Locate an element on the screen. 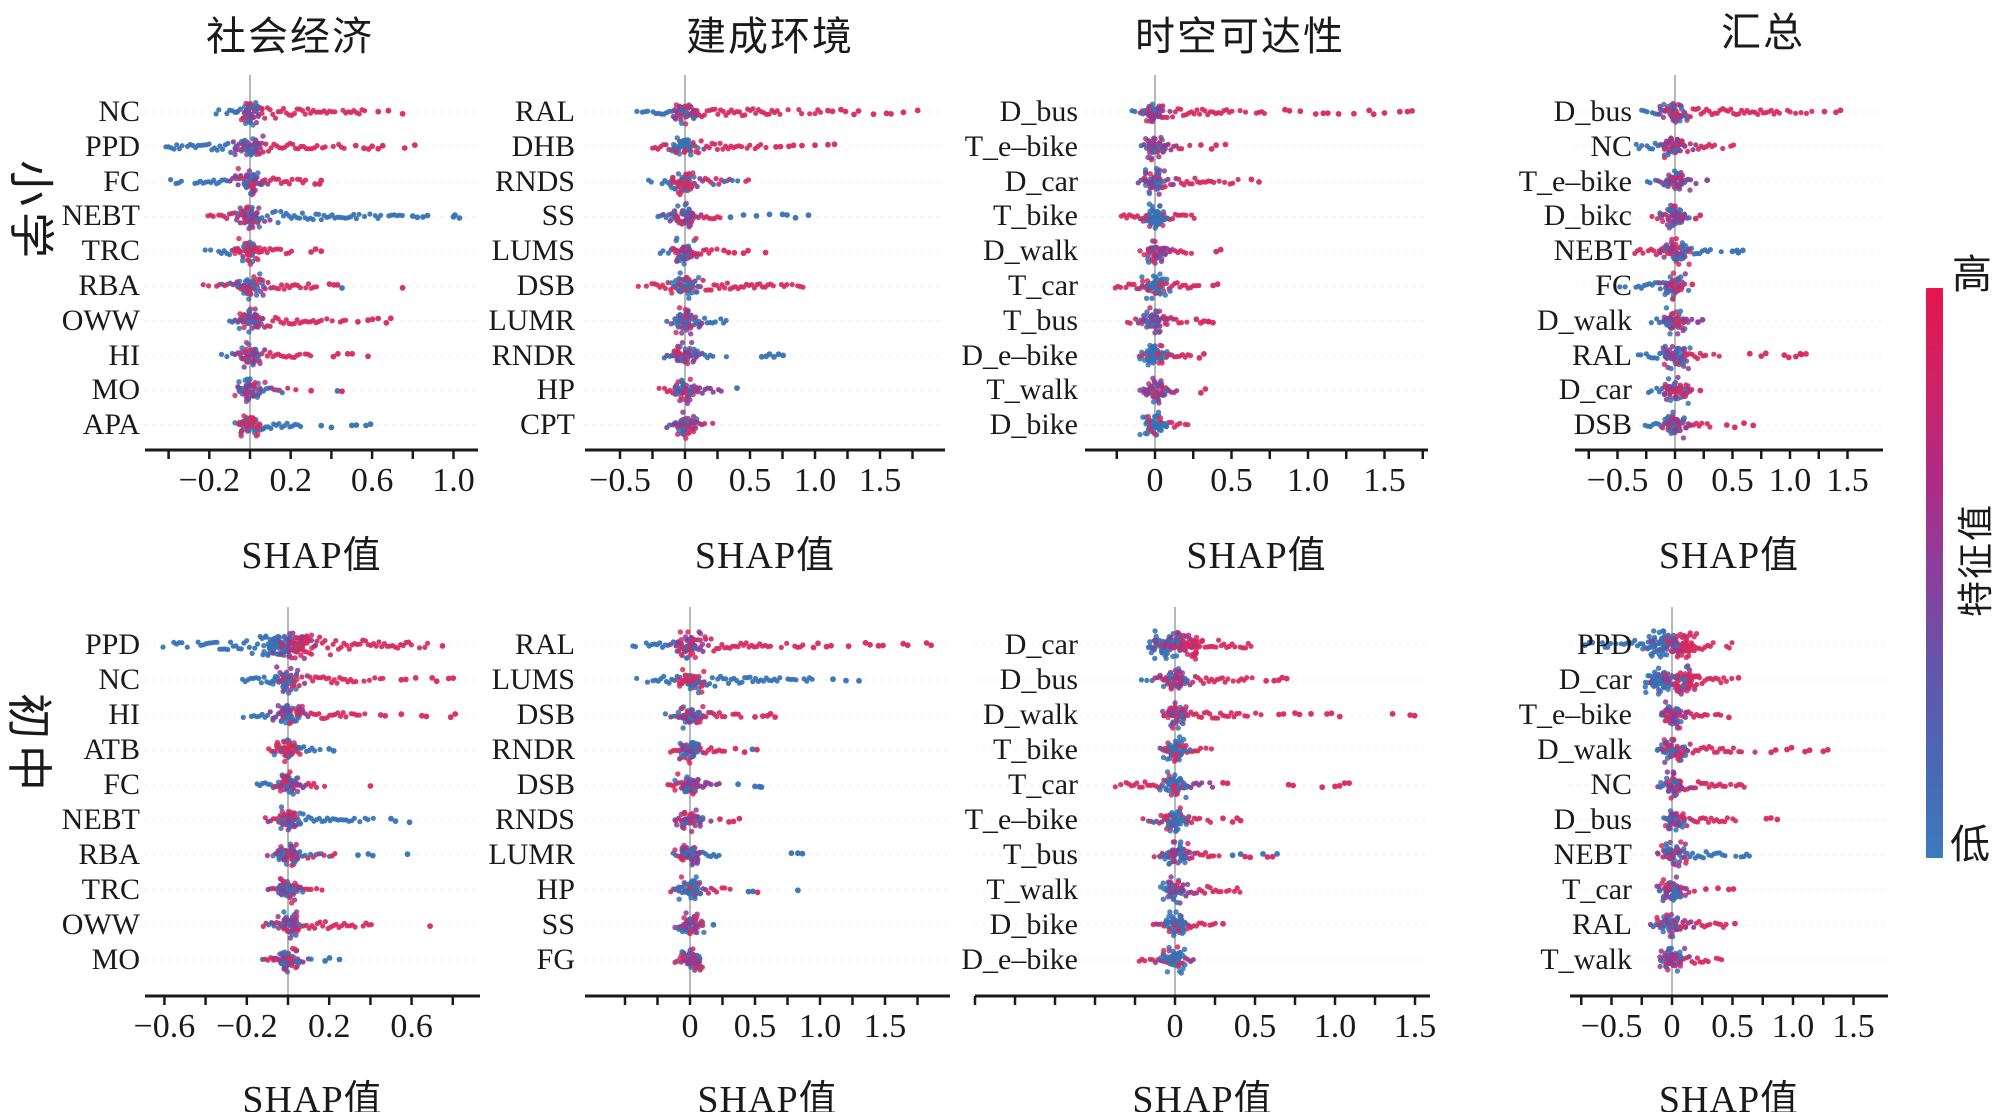  colorbar-feature-value is located at coordinates (1934, 573).